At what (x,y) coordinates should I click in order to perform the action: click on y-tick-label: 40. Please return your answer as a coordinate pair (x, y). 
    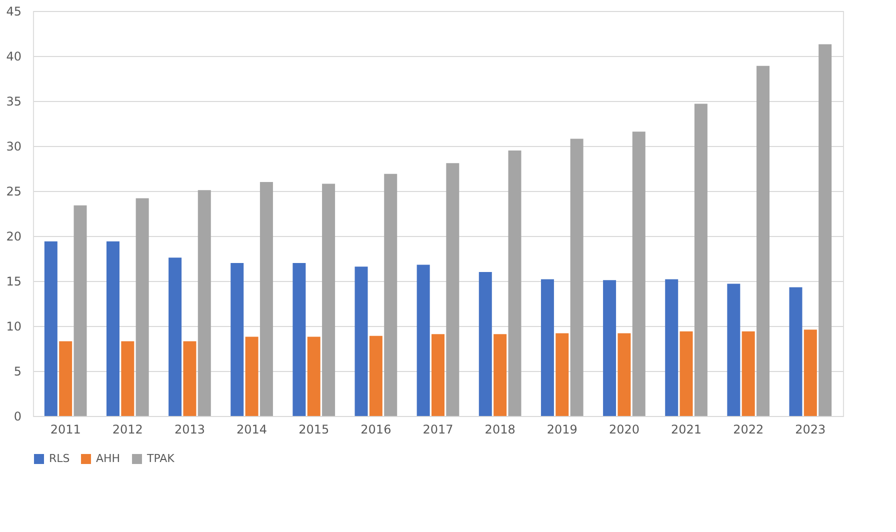
    Looking at the image, I should click on (14, 57).